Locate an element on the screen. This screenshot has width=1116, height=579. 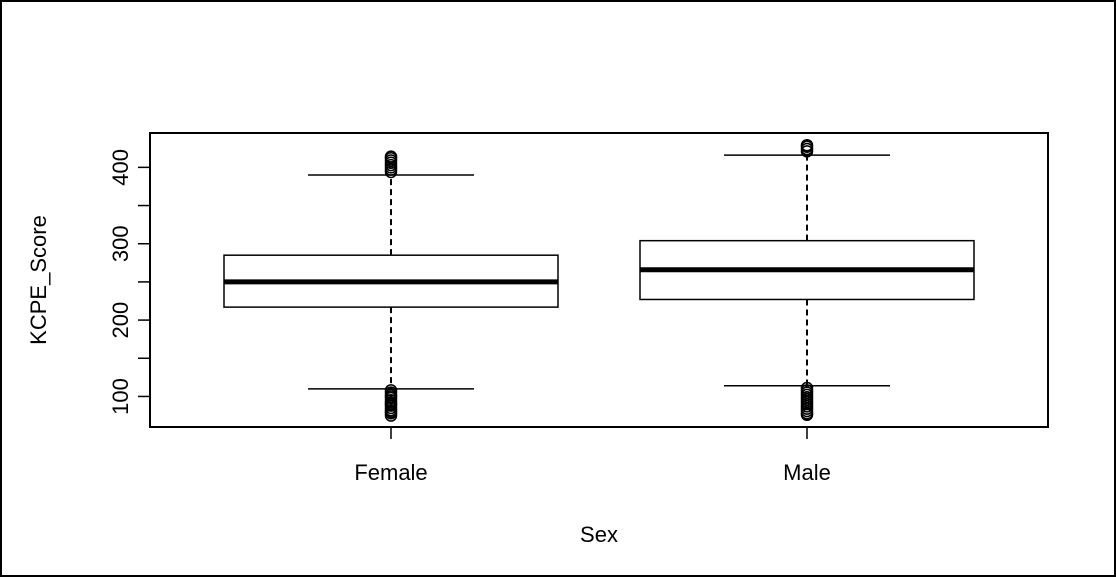
box-male is located at coordinates (807, 280).